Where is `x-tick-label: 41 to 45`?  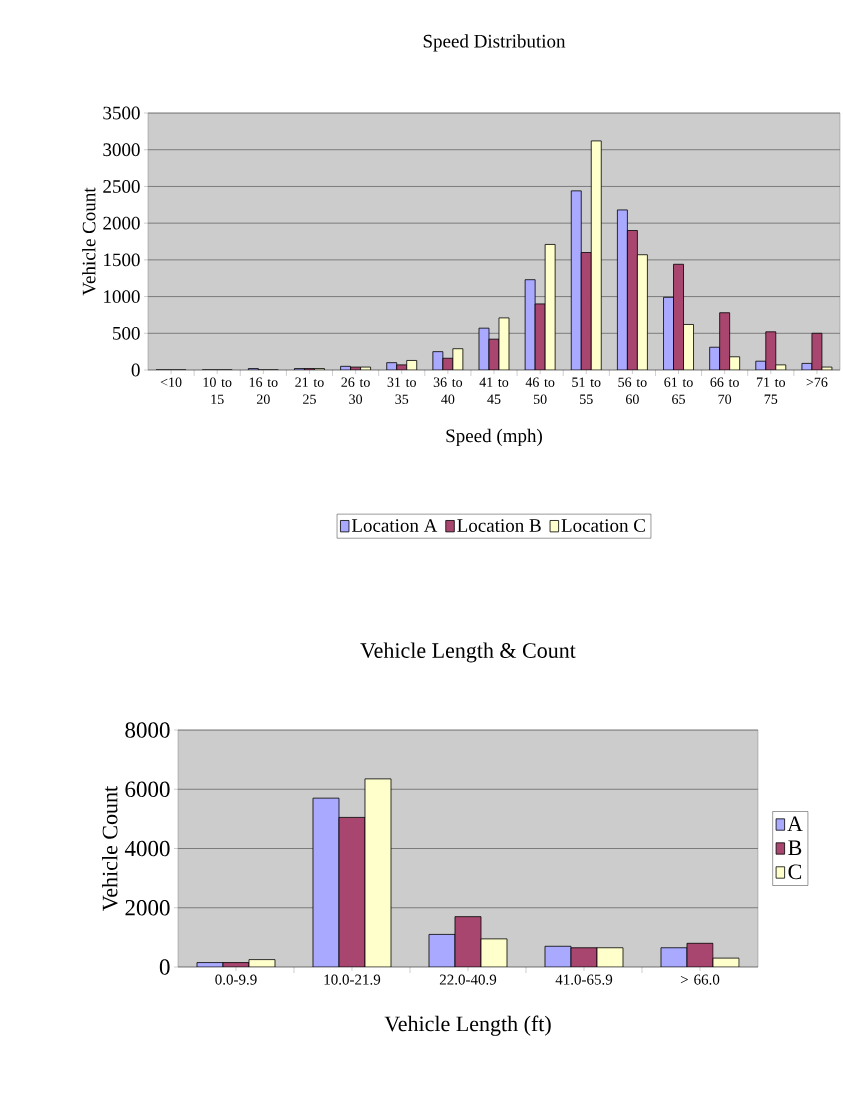 x-tick-label: 41 to 45 is located at coordinates (494, 390).